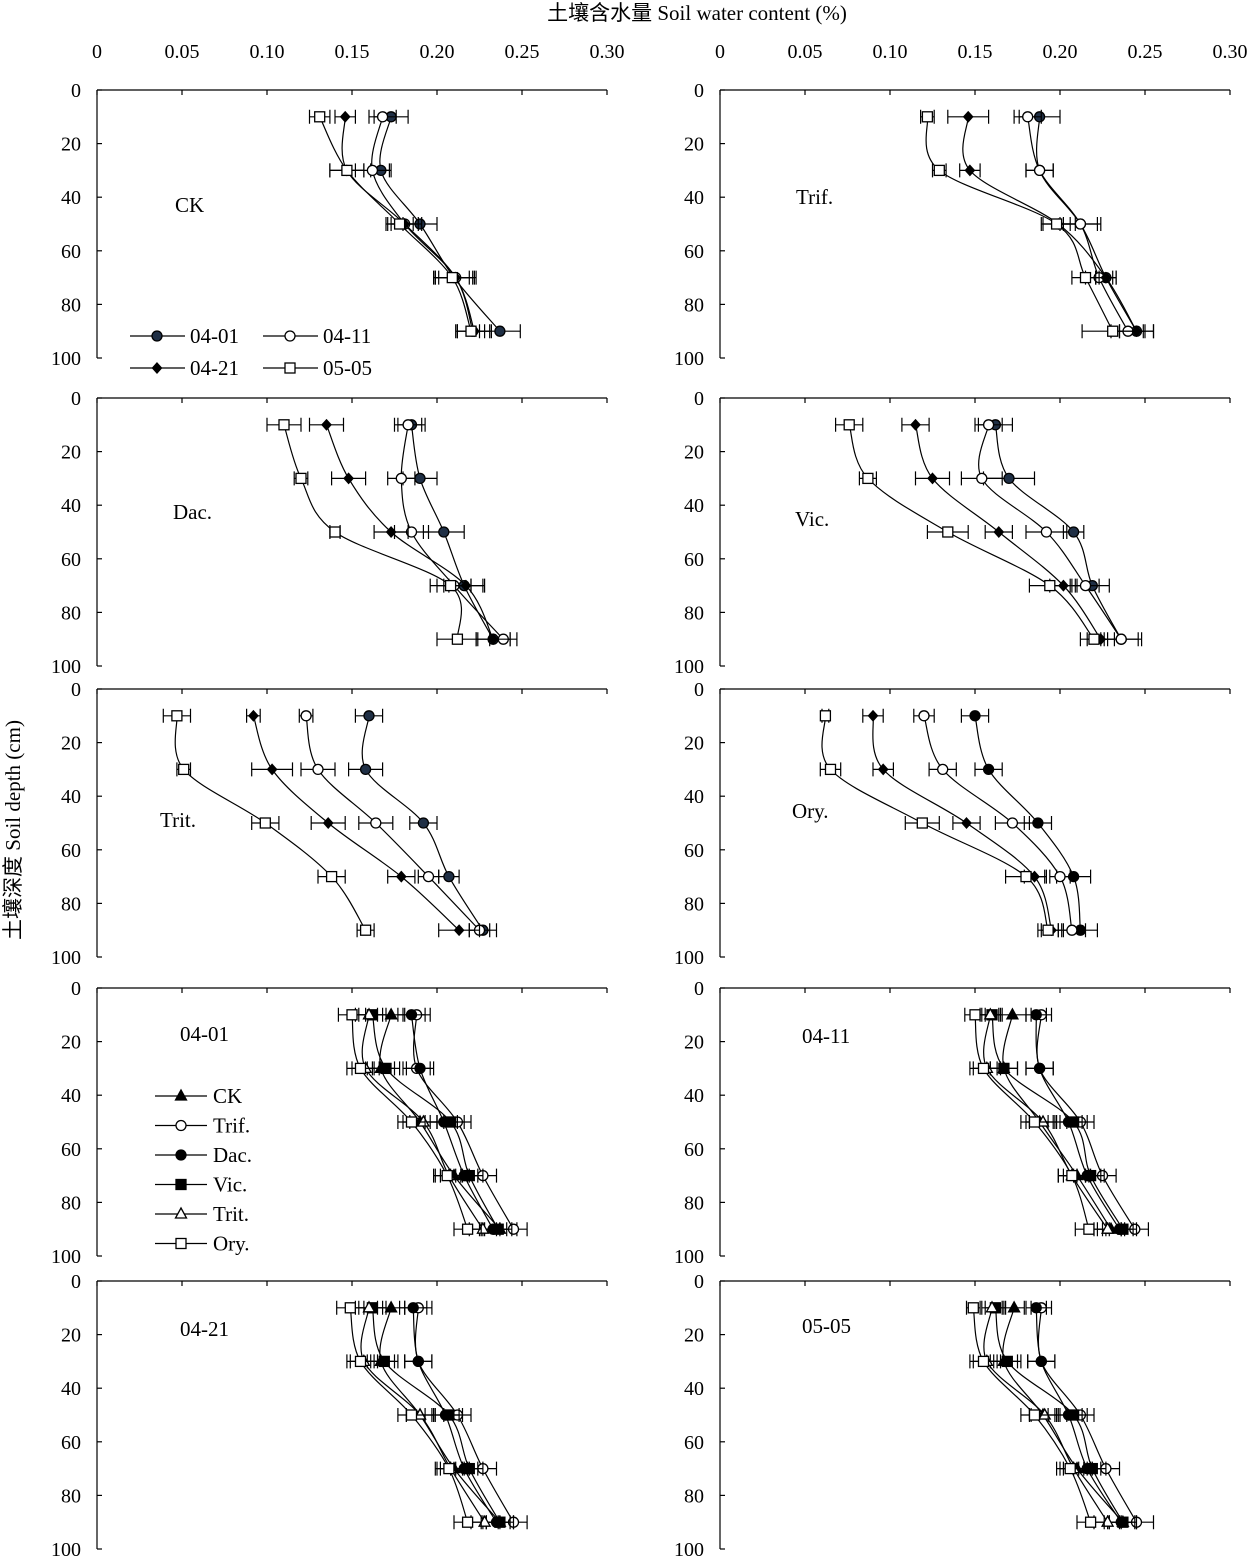 The width and height of the screenshot is (1249, 1558). What do you see at coordinates (198, 1096) in the screenshot?
I see `legend-item-ck: CK` at bounding box center [198, 1096].